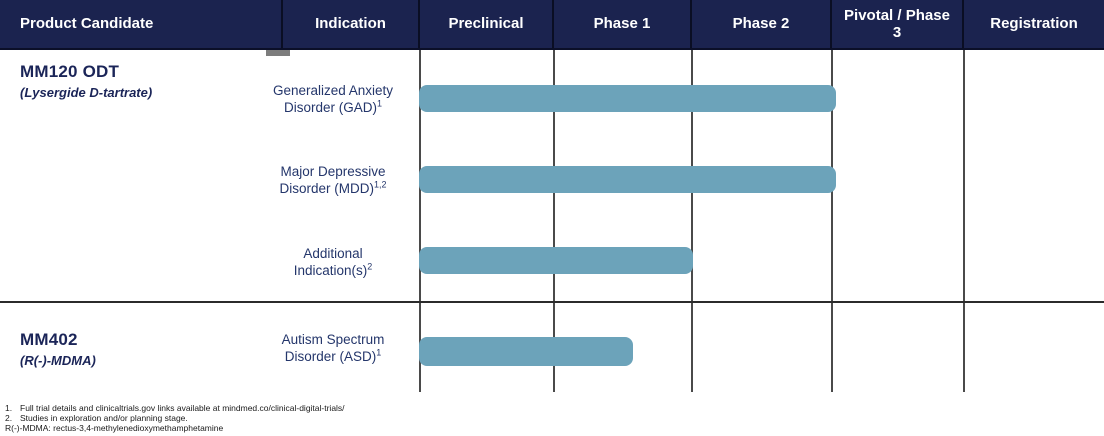  What do you see at coordinates (333, 90) in the screenshot?
I see `indication-line1: Generalized Anxiety` at bounding box center [333, 90].